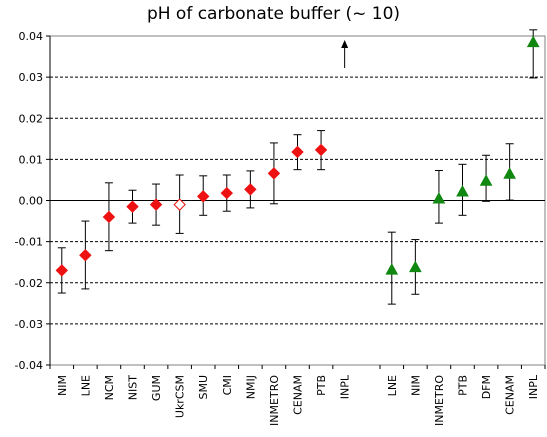  What do you see at coordinates (486, 387) in the screenshot?
I see `category-label: DFM` at bounding box center [486, 387].